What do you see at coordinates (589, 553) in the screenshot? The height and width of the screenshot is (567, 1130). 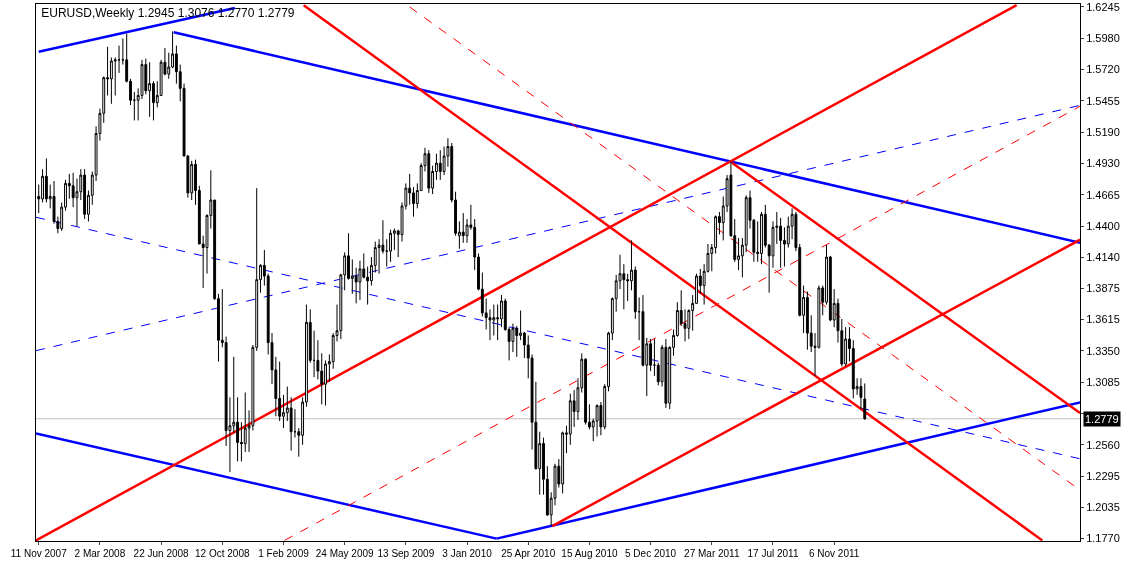 I see `x-tick-label: 15 Aug 2010` at bounding box center [589, 553].